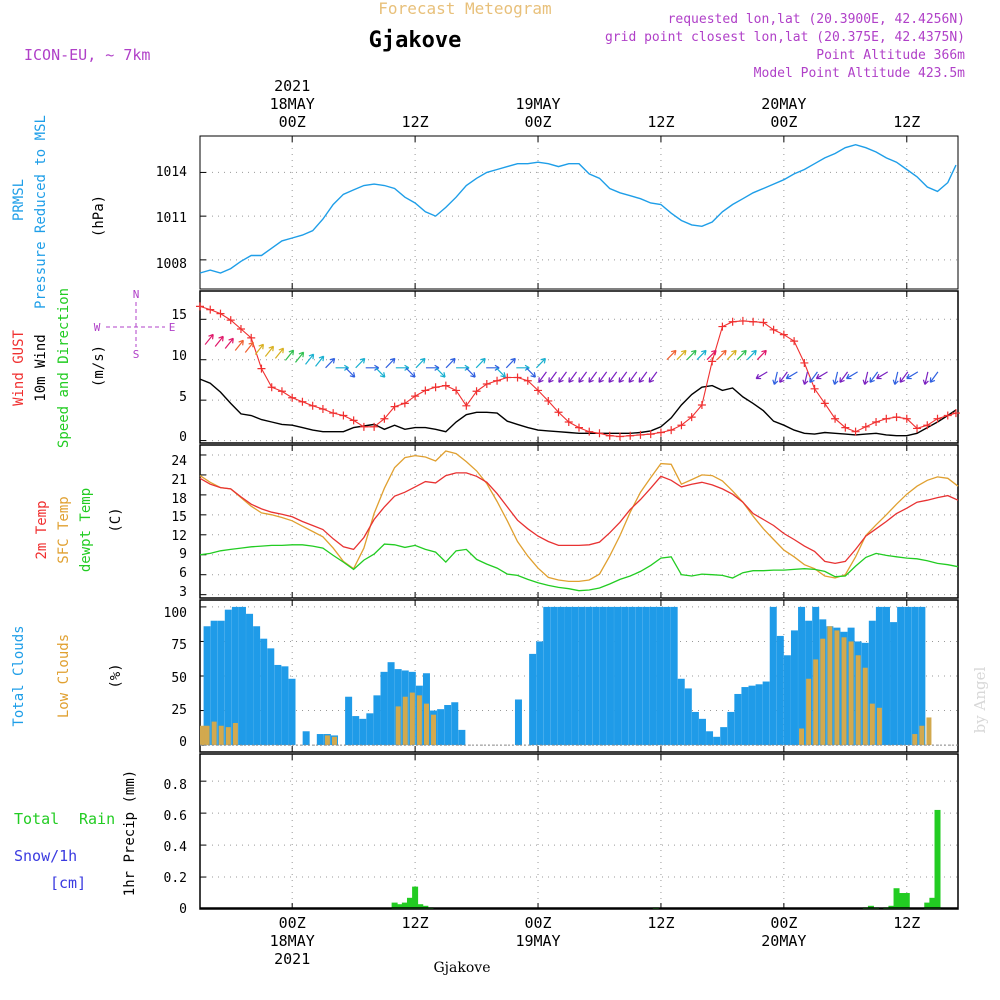 This screenshot has width=1000, height=1000. Describe the element at coordinates (415, 40) in the screenshot. I see `location-title: Gjakove` at that location.